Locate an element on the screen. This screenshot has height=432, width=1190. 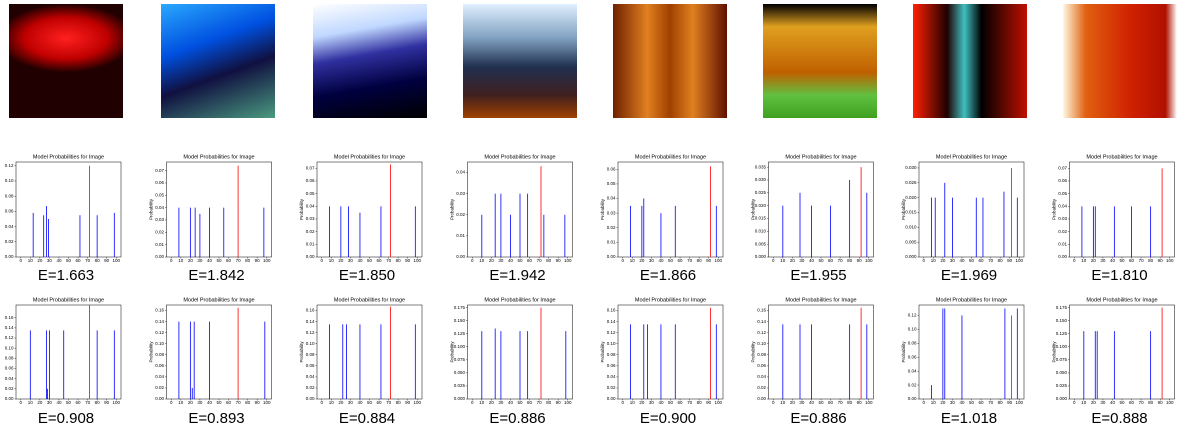
image is located at coordinates (370, 61).